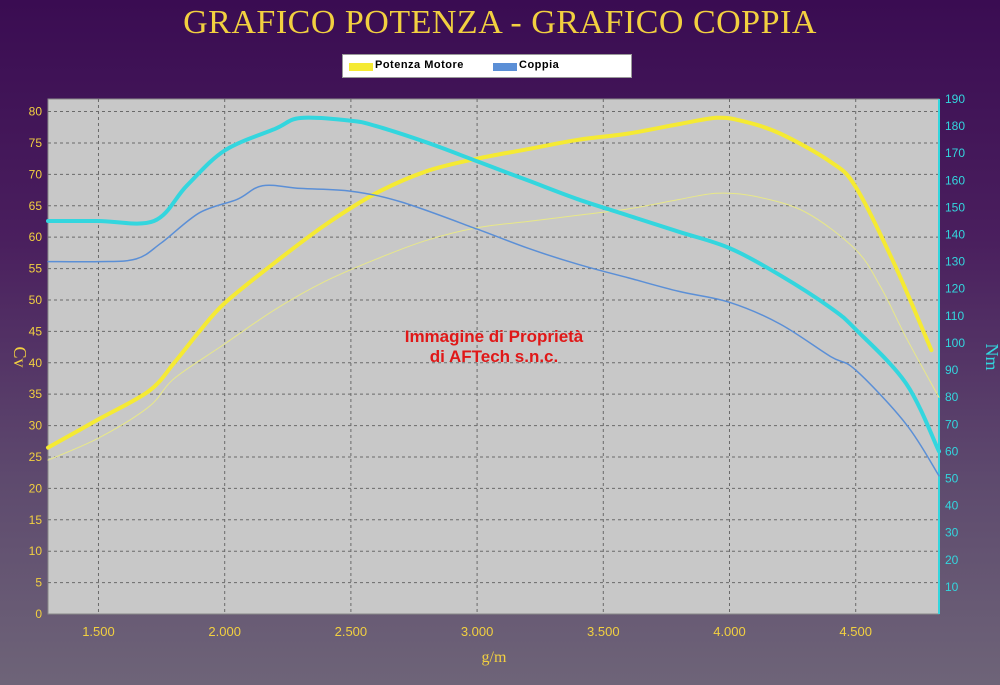  Describe the element at coordinates (36, 488) in the screenshot. I see `y-left-tick-label: 20` at that location.